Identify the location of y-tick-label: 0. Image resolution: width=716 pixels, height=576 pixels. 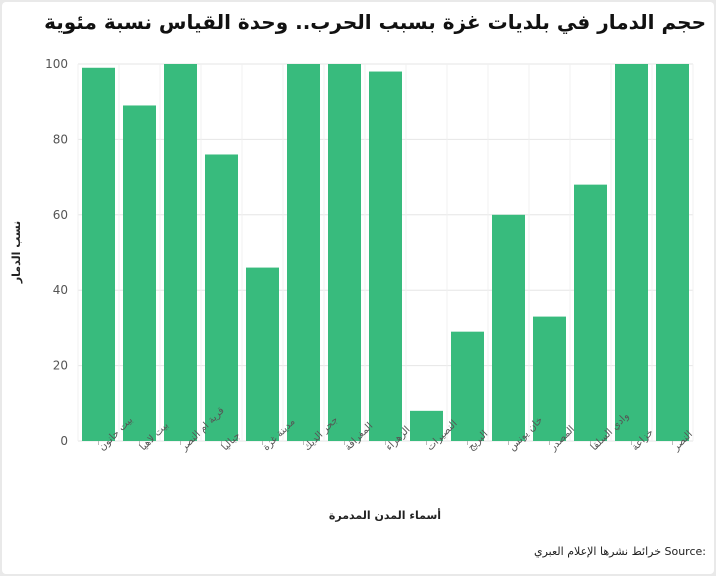
(64, 441).